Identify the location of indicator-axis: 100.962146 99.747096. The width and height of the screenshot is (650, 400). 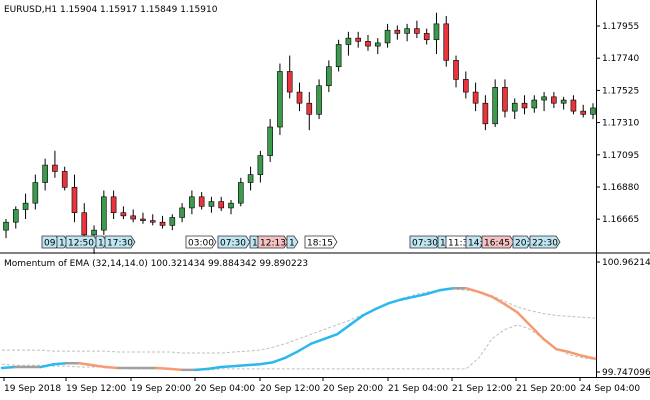
(623, 318).